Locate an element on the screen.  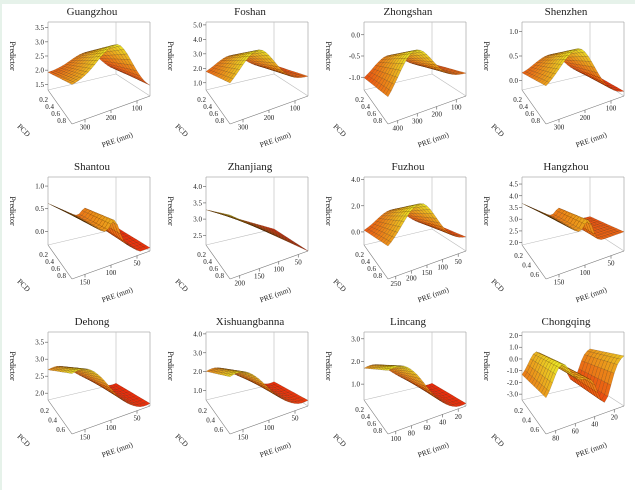
z-tick-label: 1.0 is located at coordinates (513, 32).